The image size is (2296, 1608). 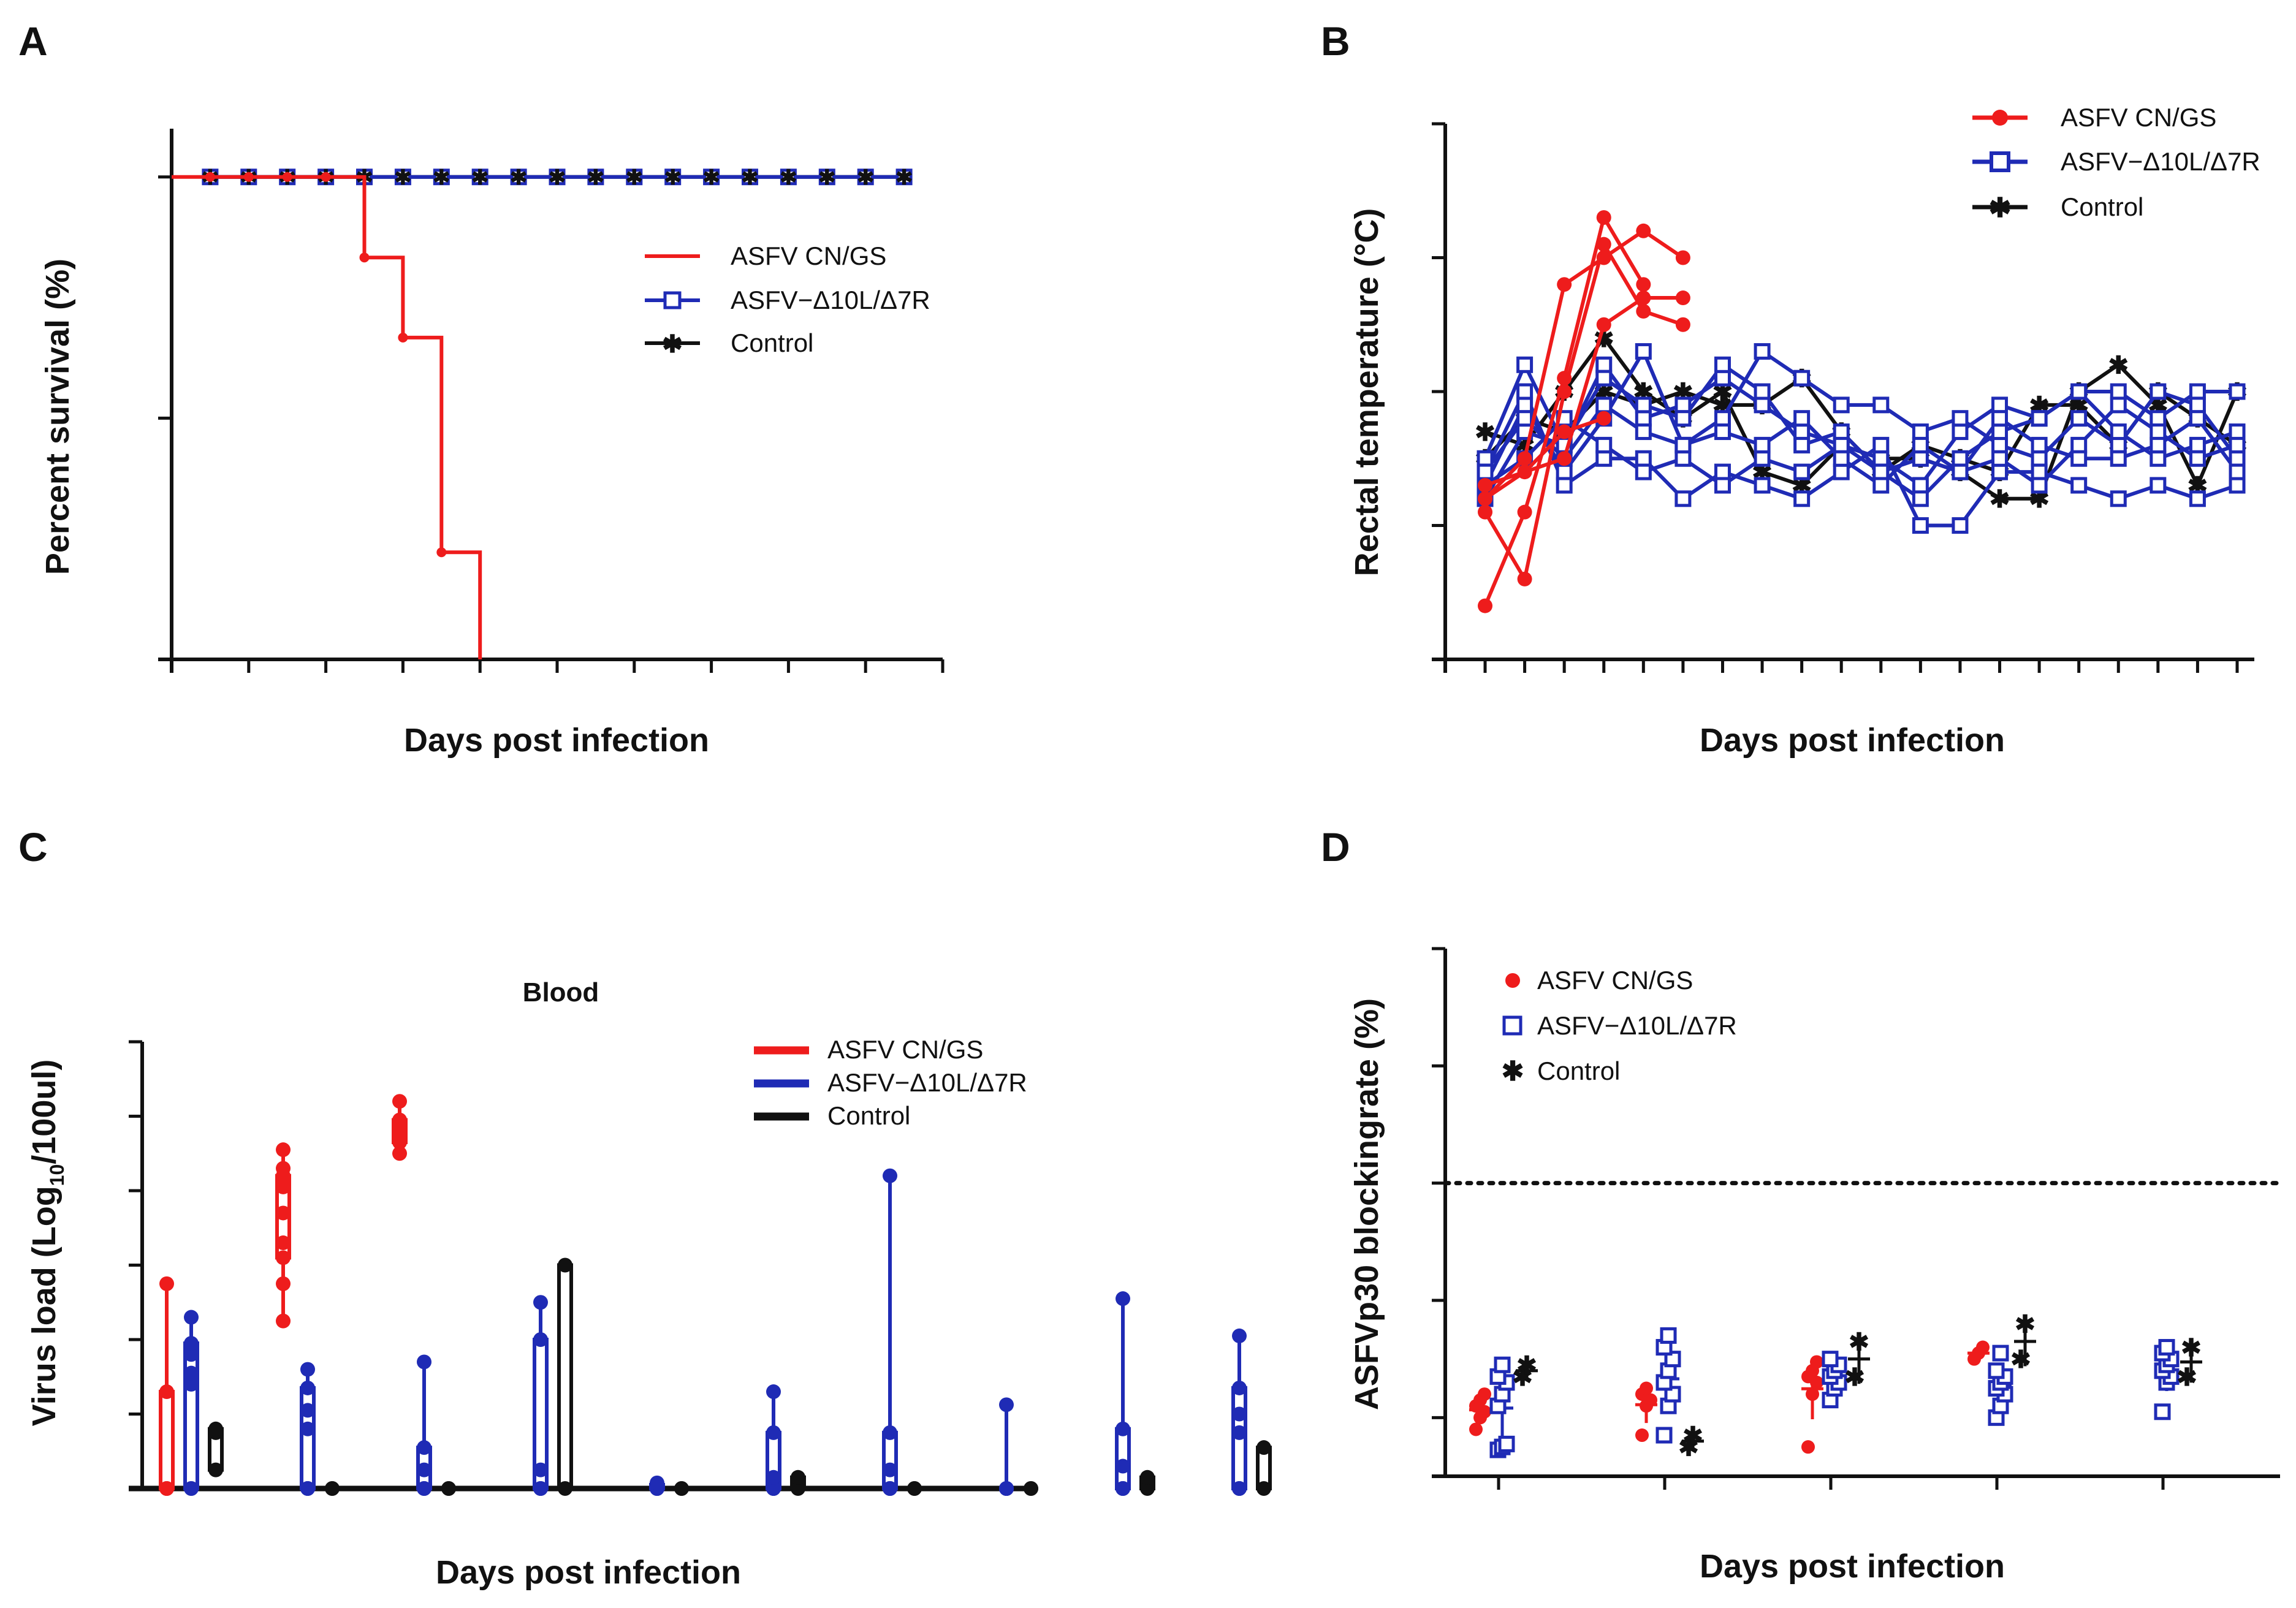 What do you see at coordinates (868, 1115) in the screenshot?
I see `panel-c-legend-label-ctrl: Control` at bounding box center [868, 1115].